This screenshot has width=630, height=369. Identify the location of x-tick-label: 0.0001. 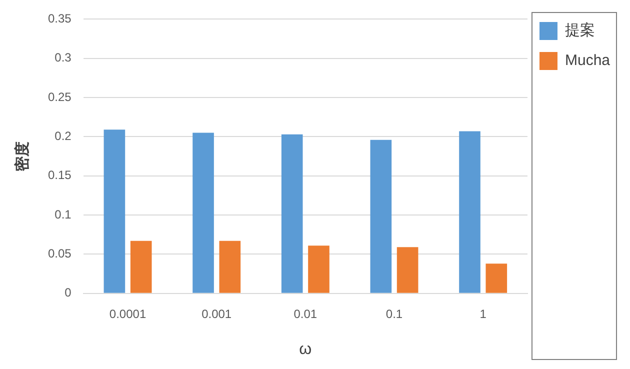
(127, 313).